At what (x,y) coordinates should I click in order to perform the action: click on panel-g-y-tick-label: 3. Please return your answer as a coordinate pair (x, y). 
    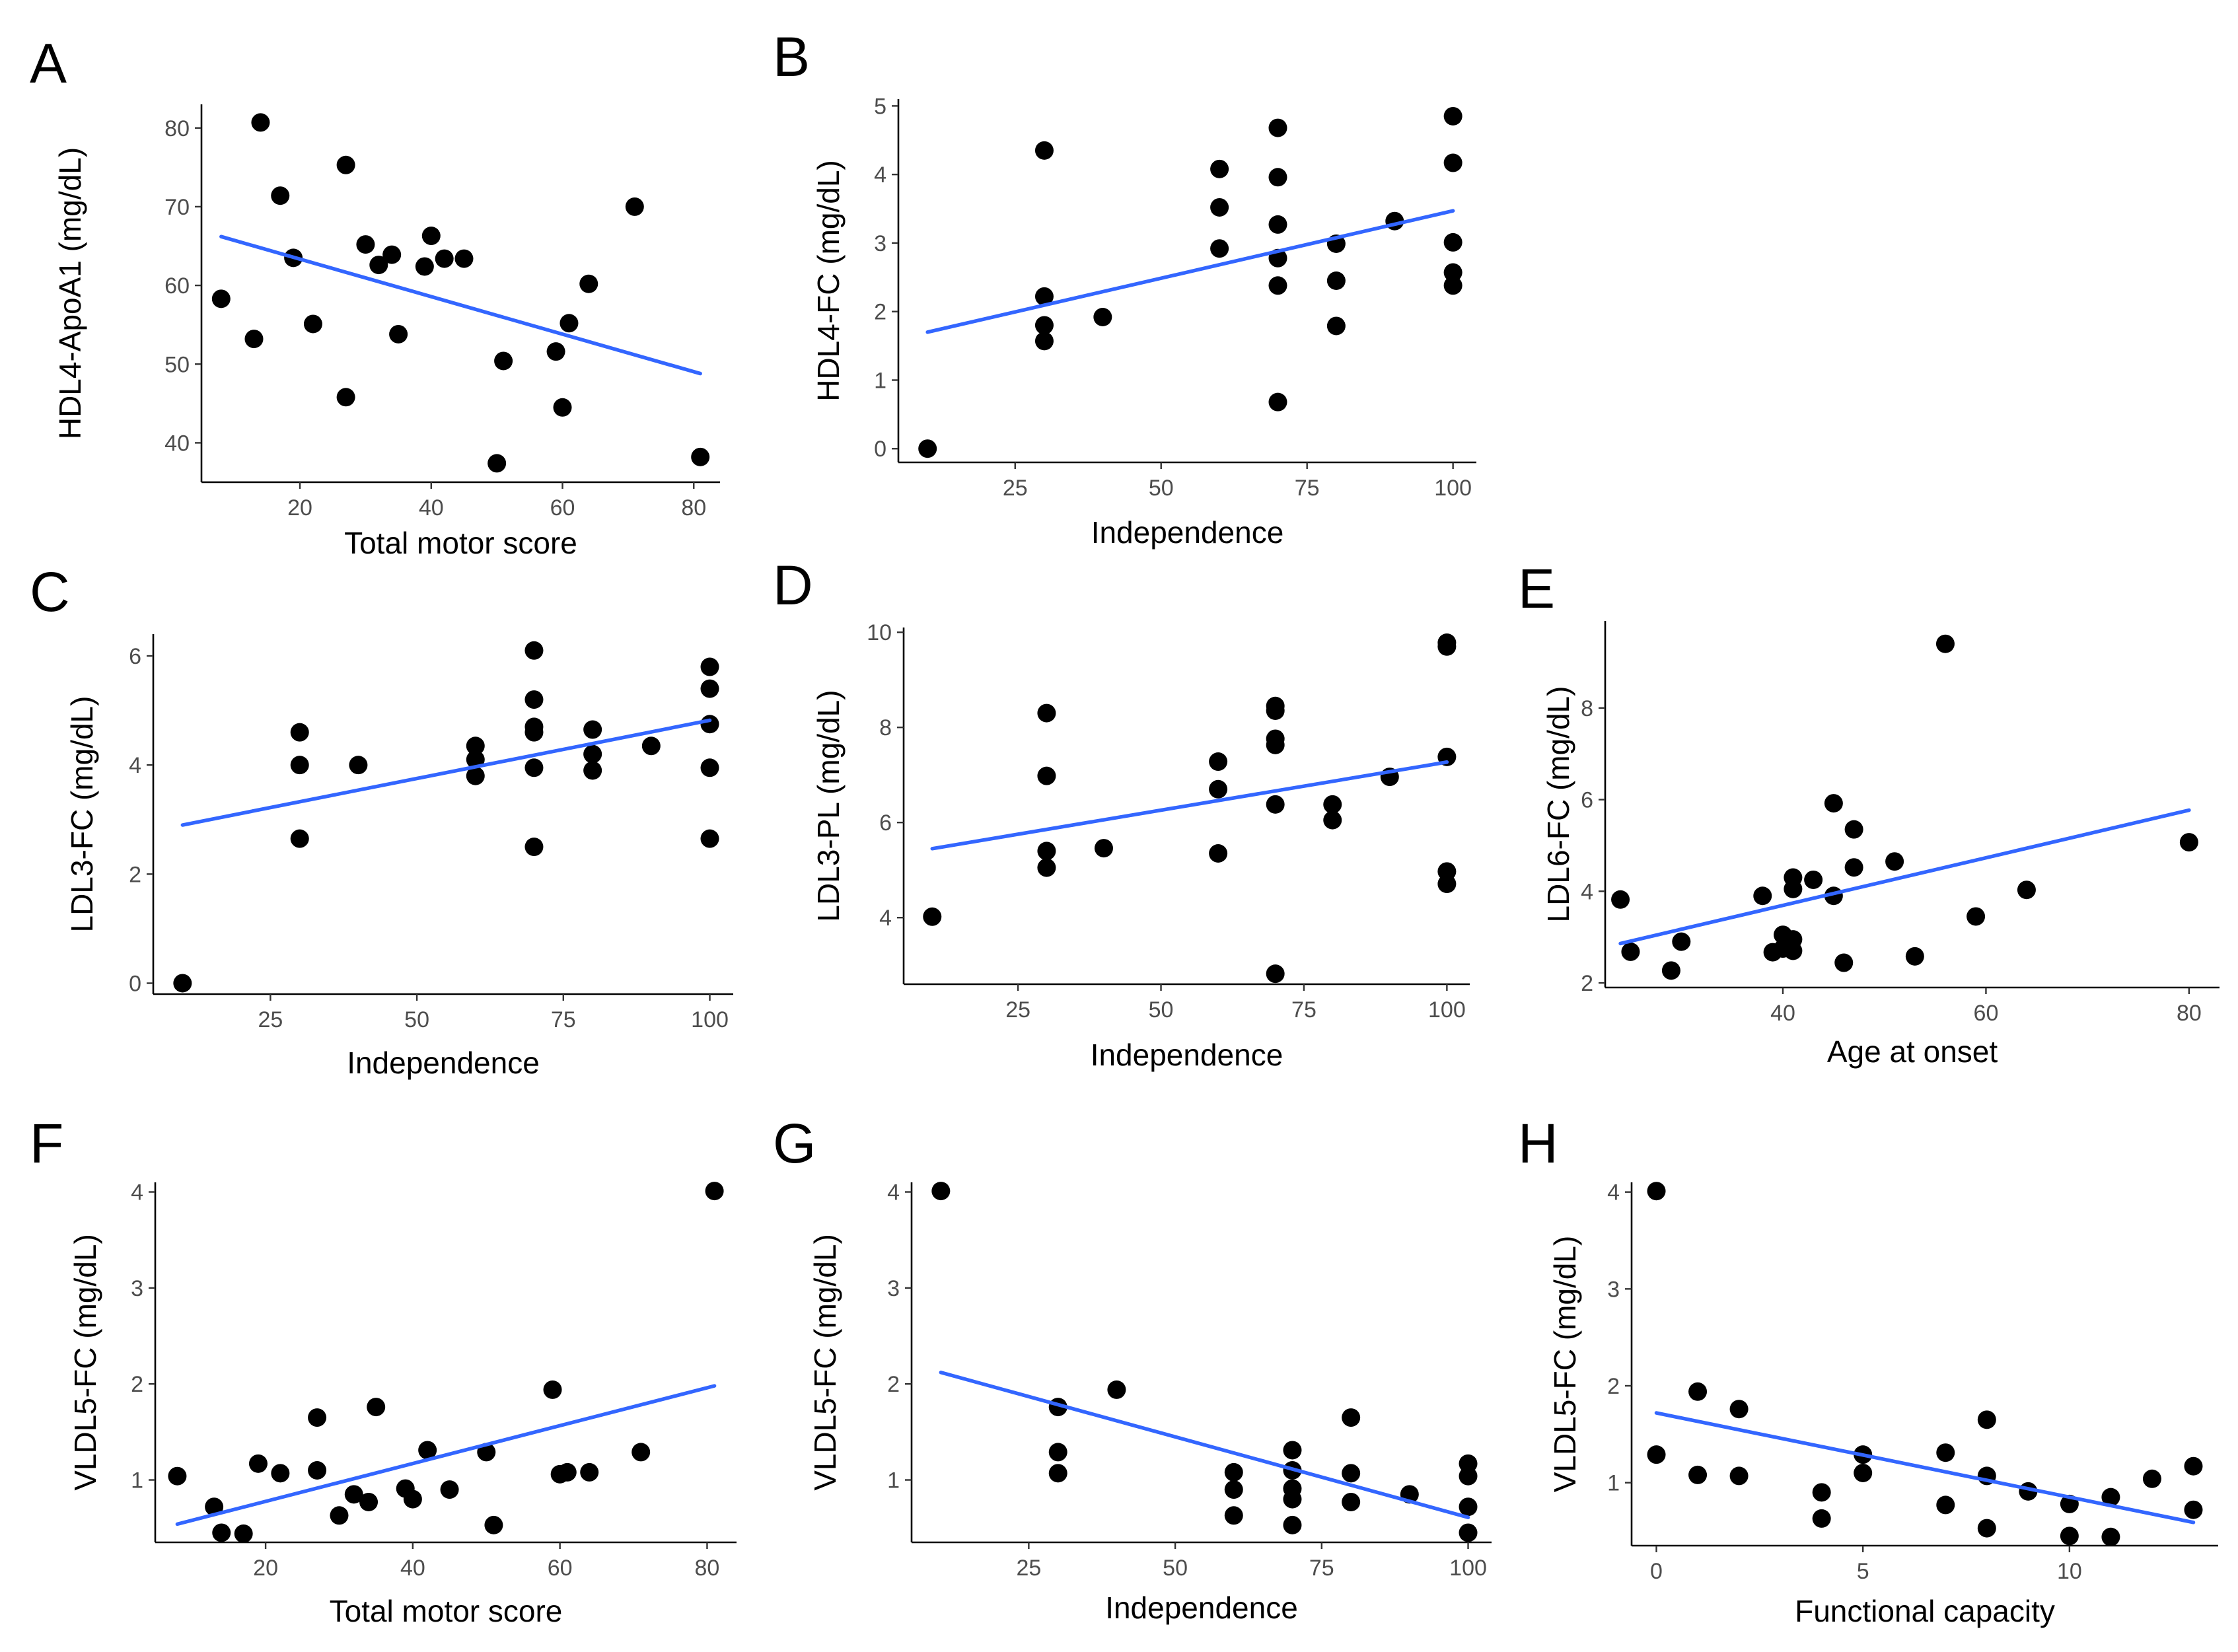
    Looking at the image, I should click on (893, 1288).